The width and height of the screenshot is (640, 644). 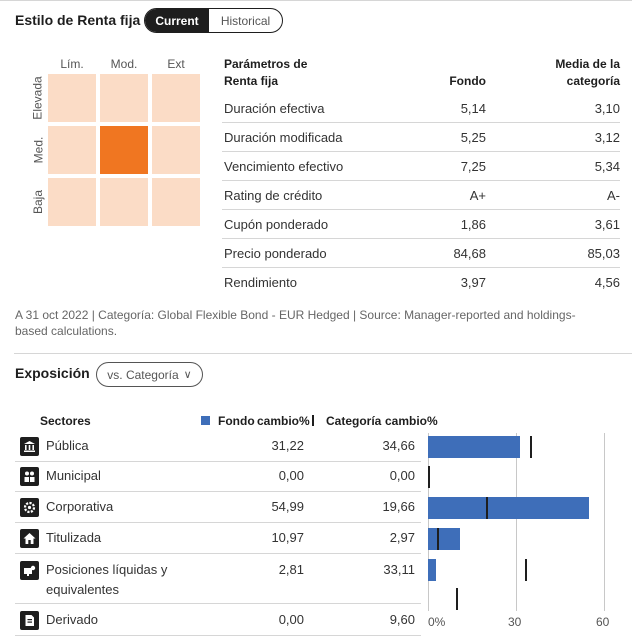 What do you see at coordinates (399, 569) in the screenshot?
I see `sector-category-value: 33,11` at bounding box center [399, 569].